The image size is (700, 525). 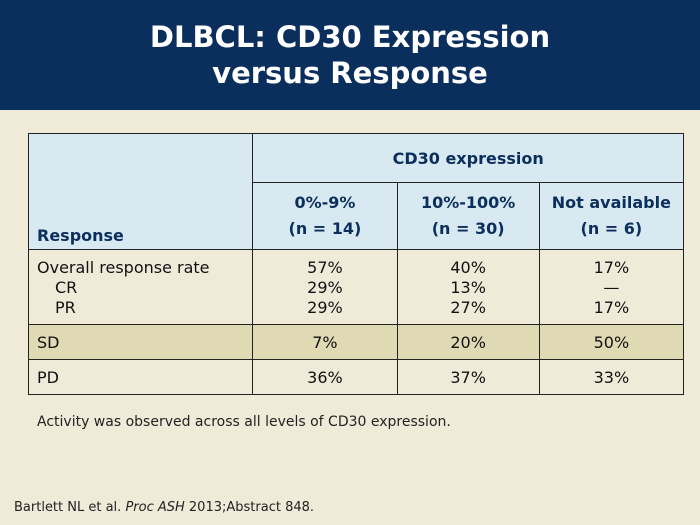 I want to click on column-n: (n = 14), so click(x=325, y=228).